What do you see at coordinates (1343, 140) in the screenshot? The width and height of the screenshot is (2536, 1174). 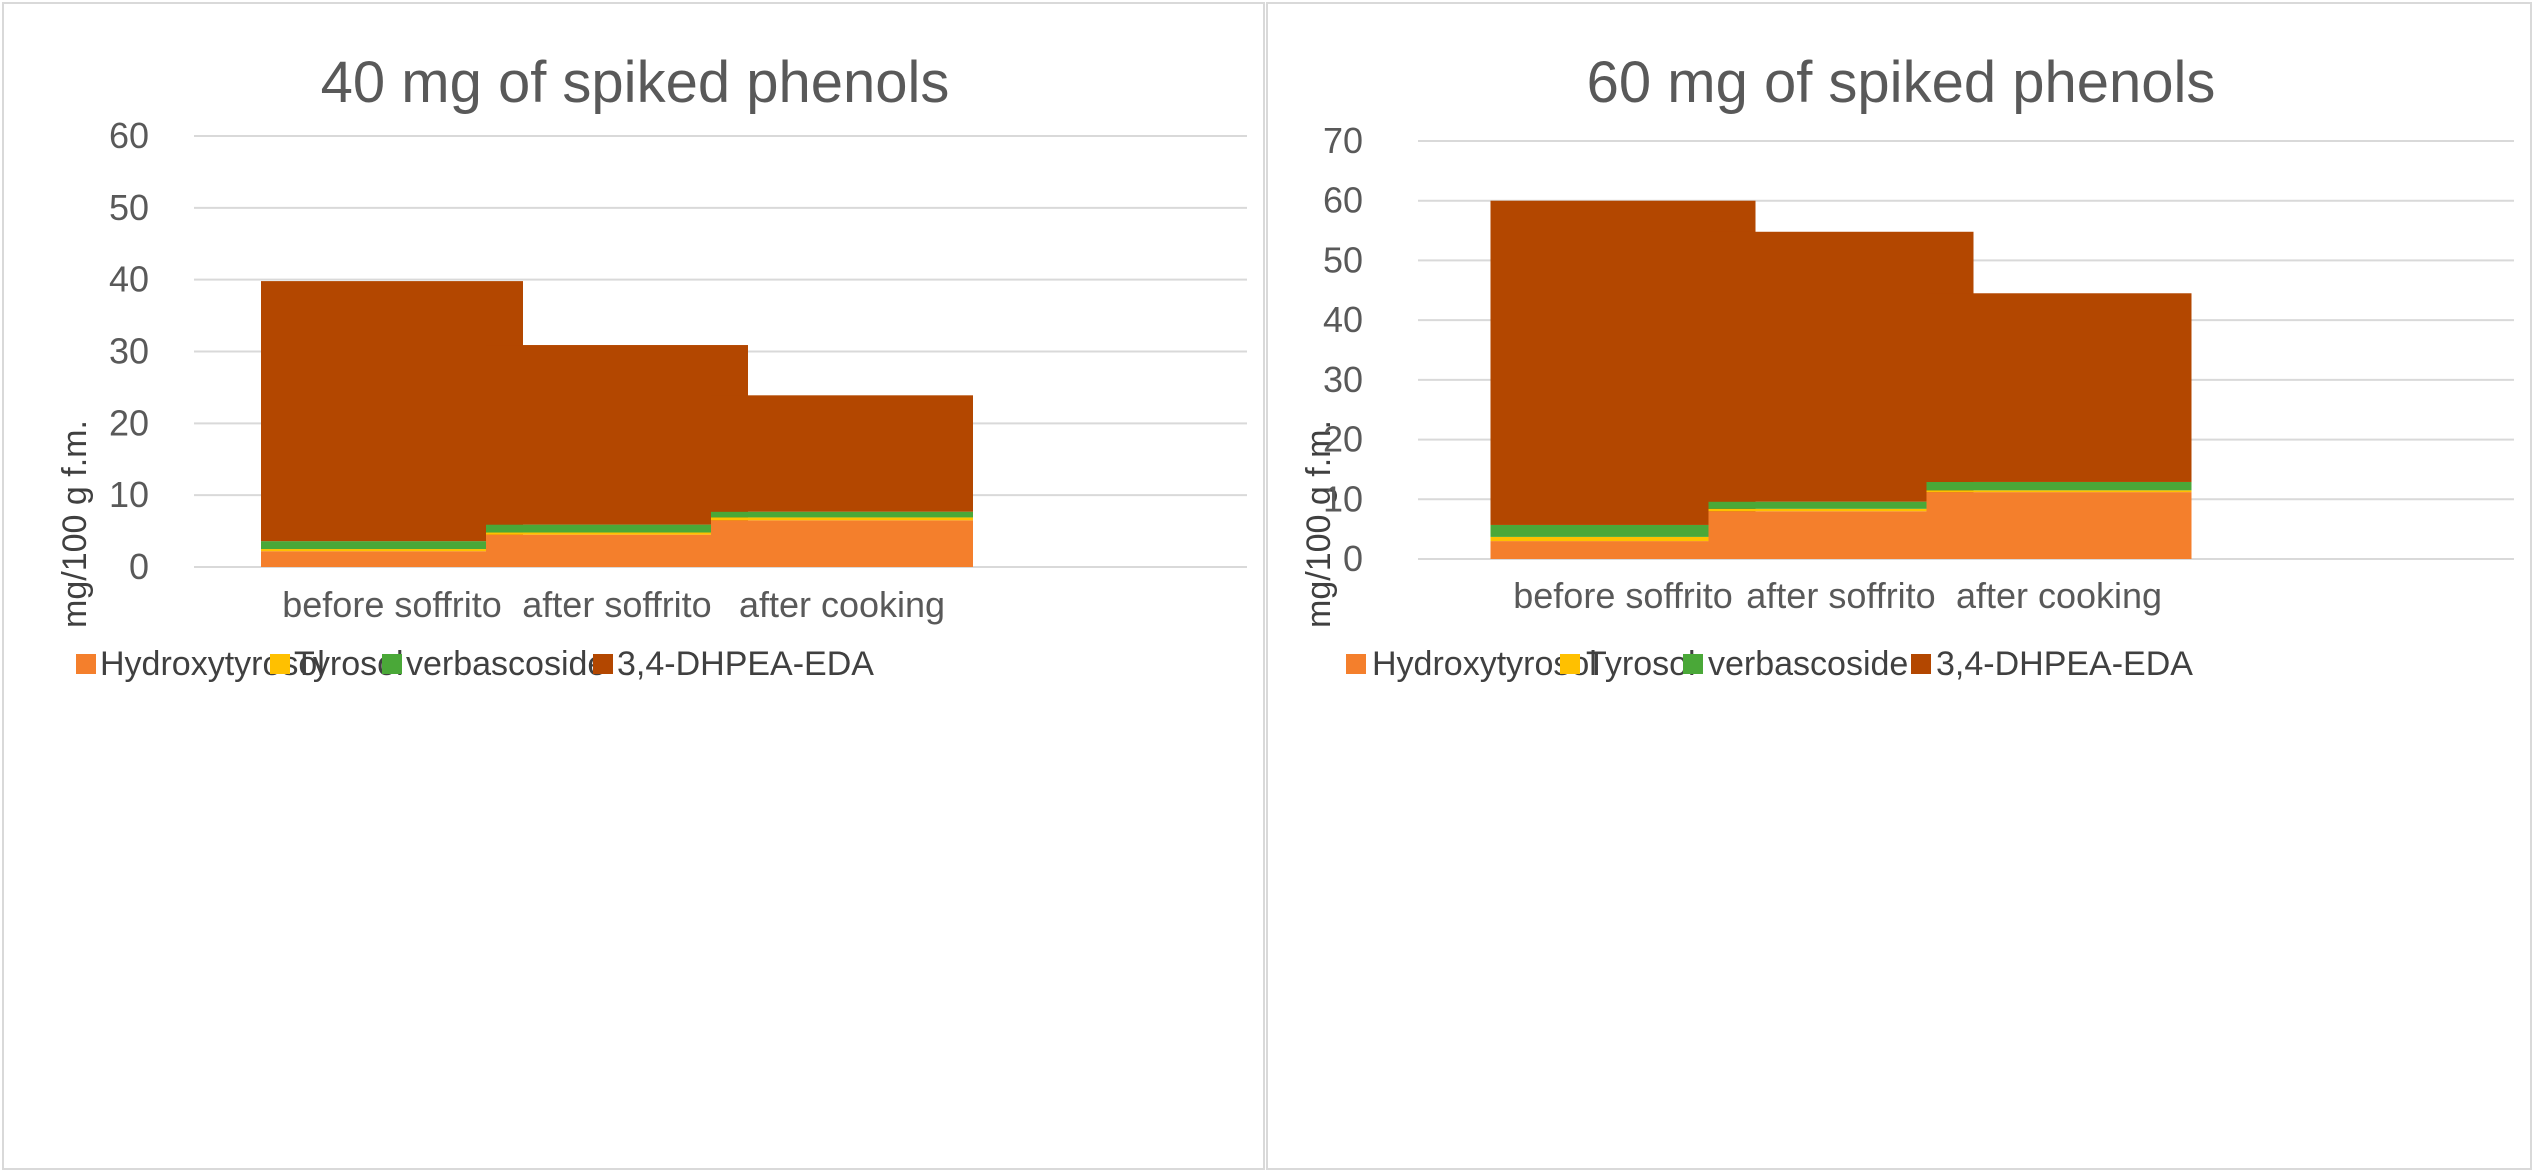 I see `y-tick-label: 70` at bounding box center [1343, 140].